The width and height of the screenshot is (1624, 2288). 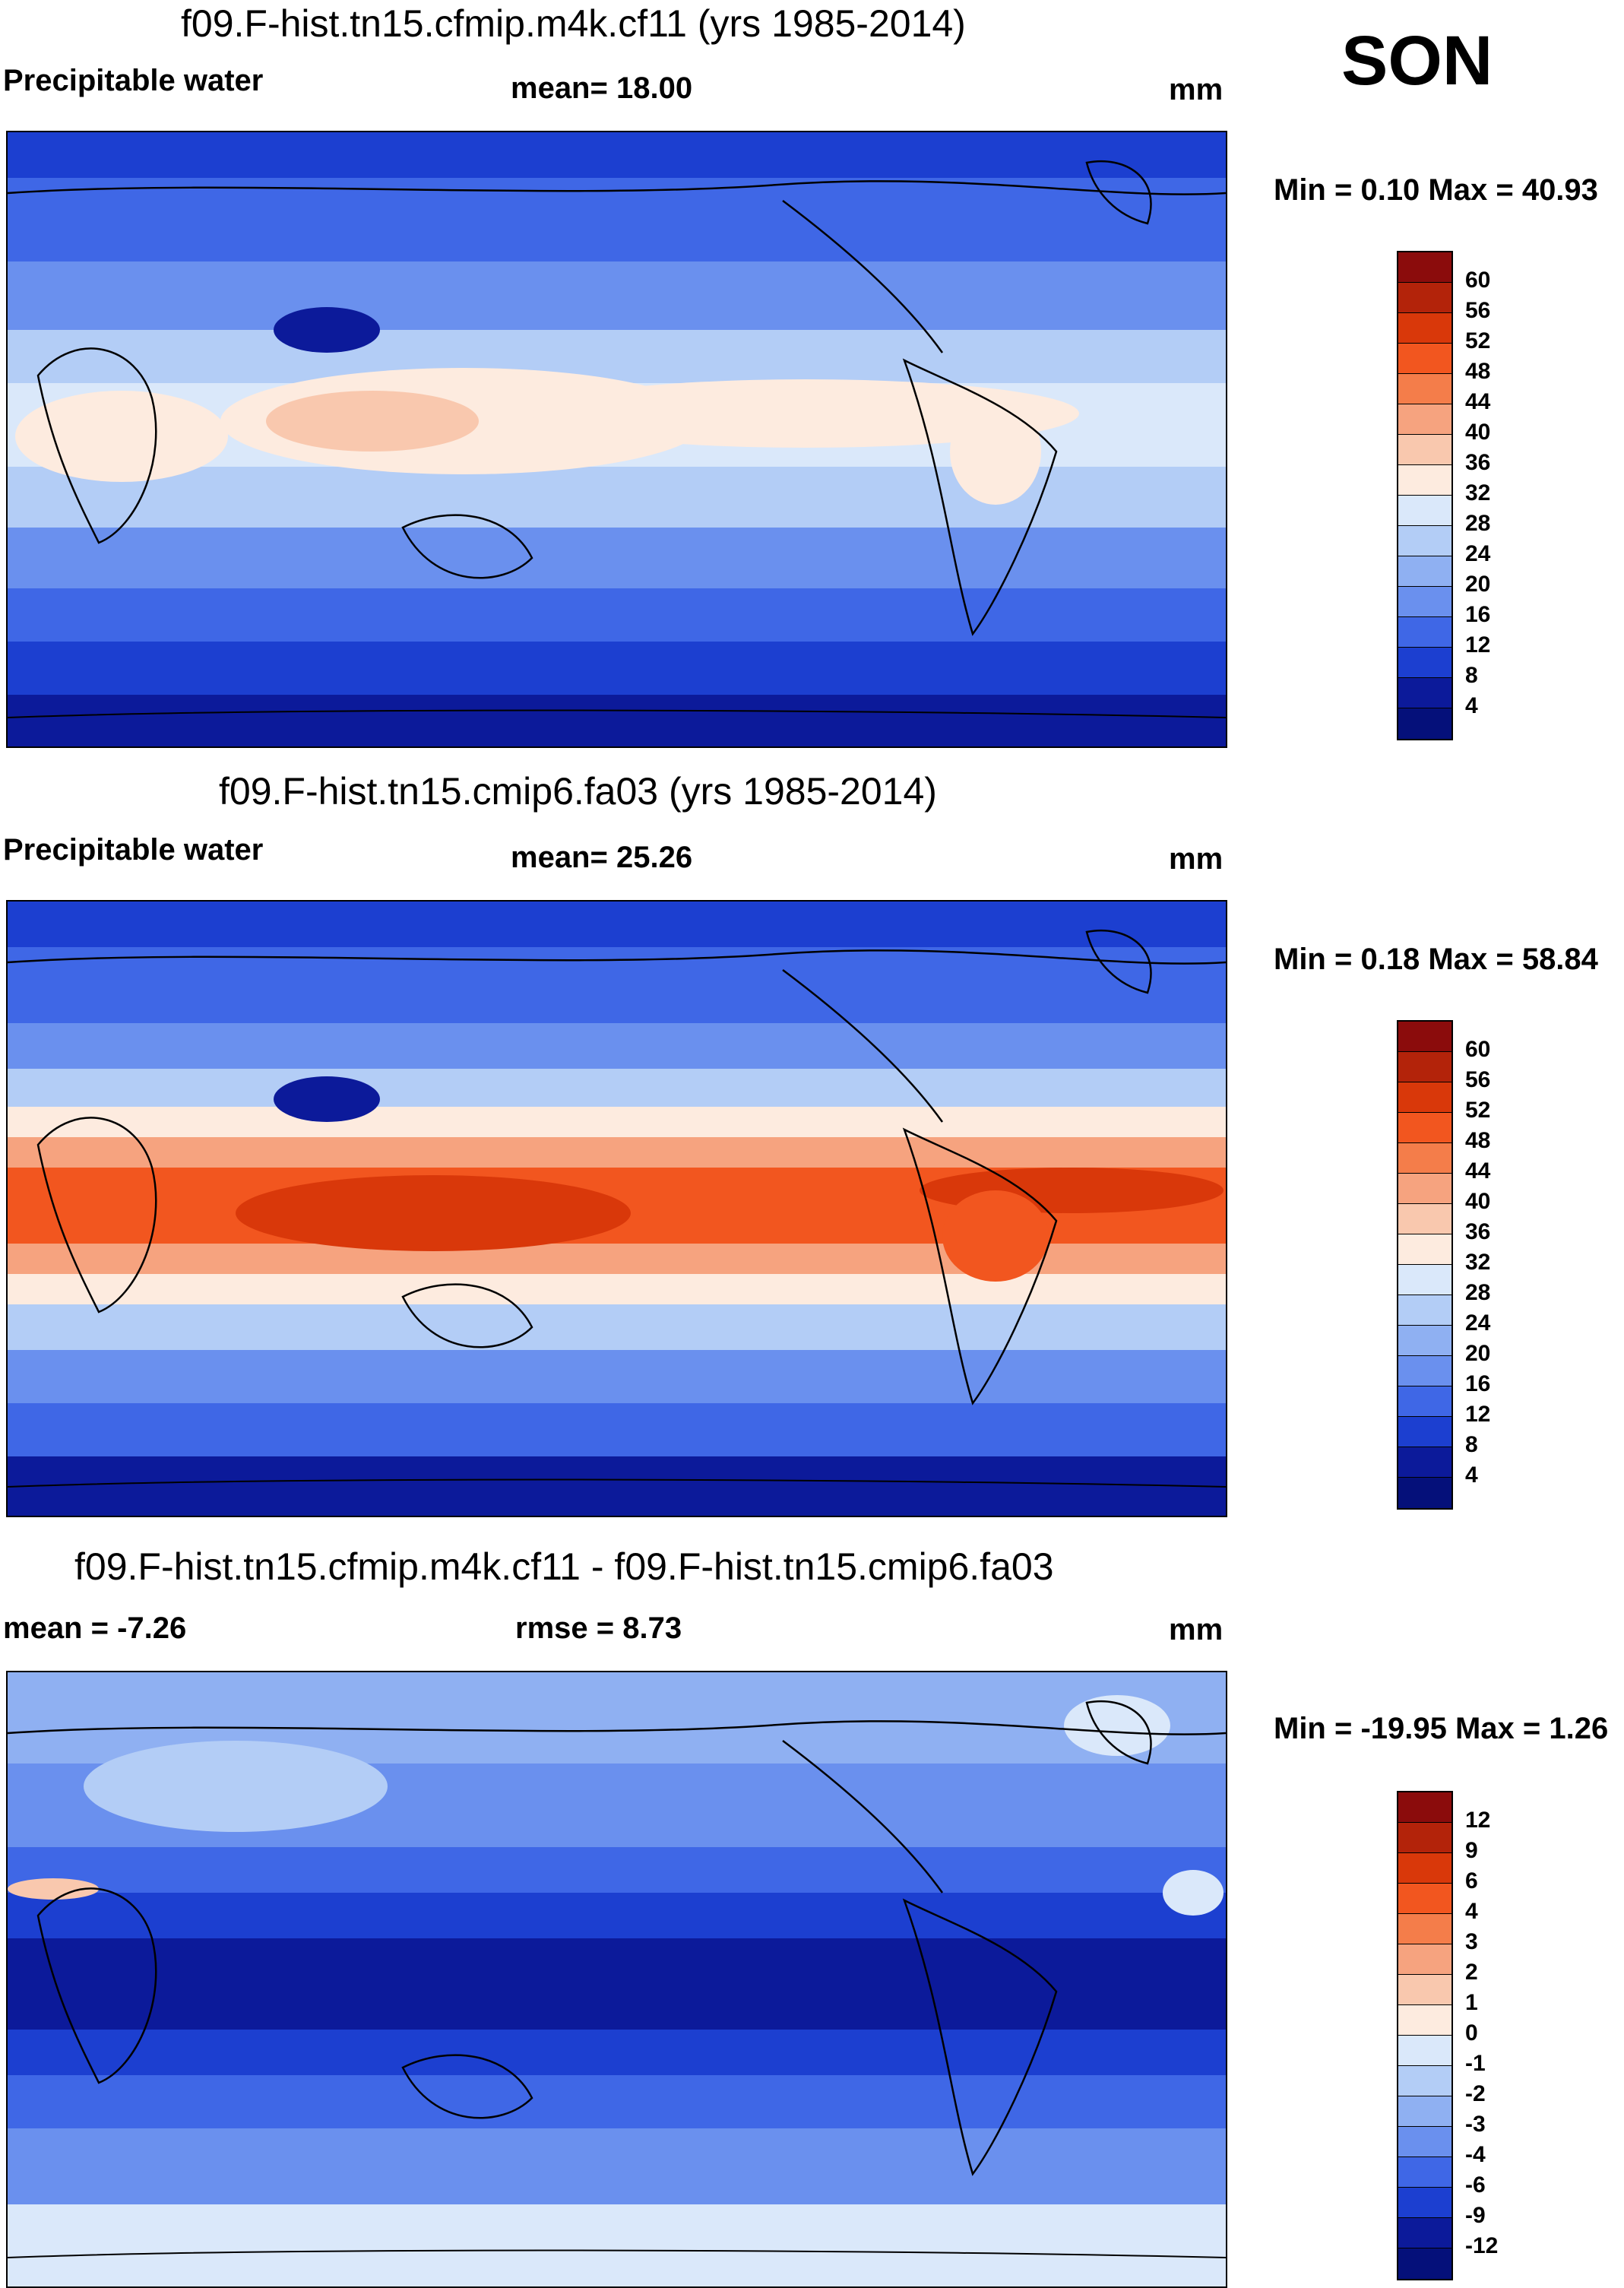 I want to click on panel-3-mean-label: mean = -7.26, so click(x=95, y=1628).